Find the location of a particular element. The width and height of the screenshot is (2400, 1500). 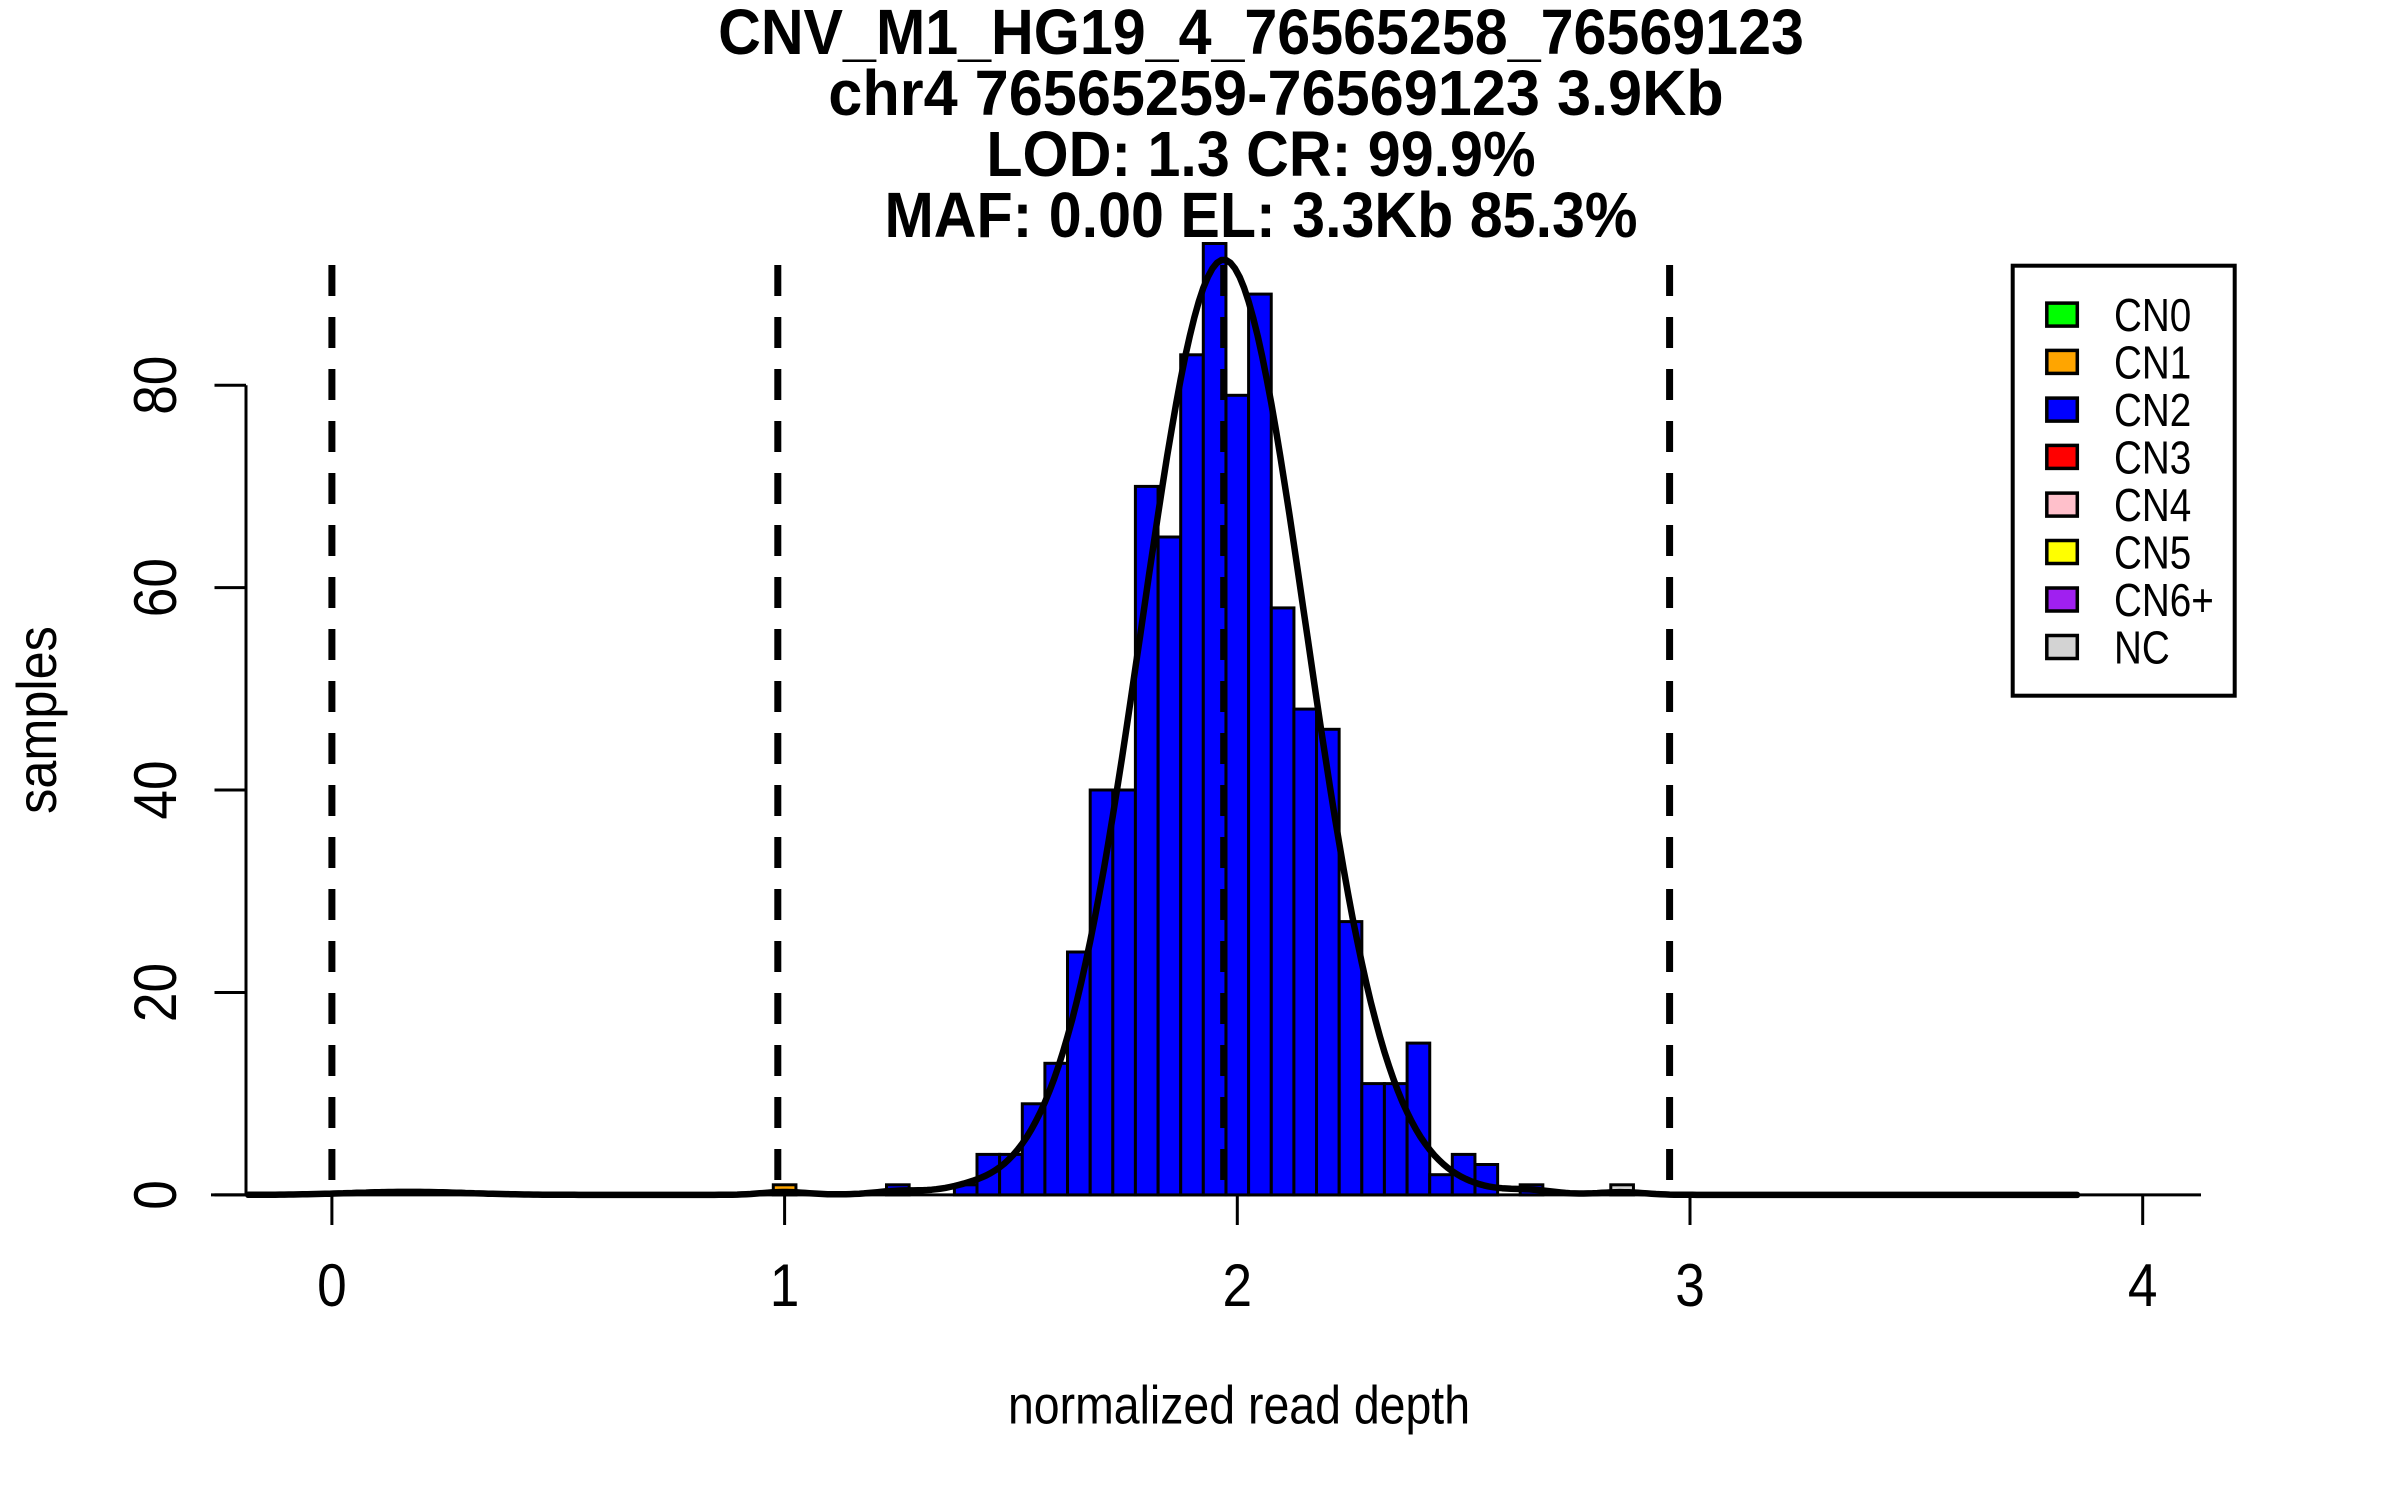

svg-text: CN4 is located at coordinates (2152, 505).